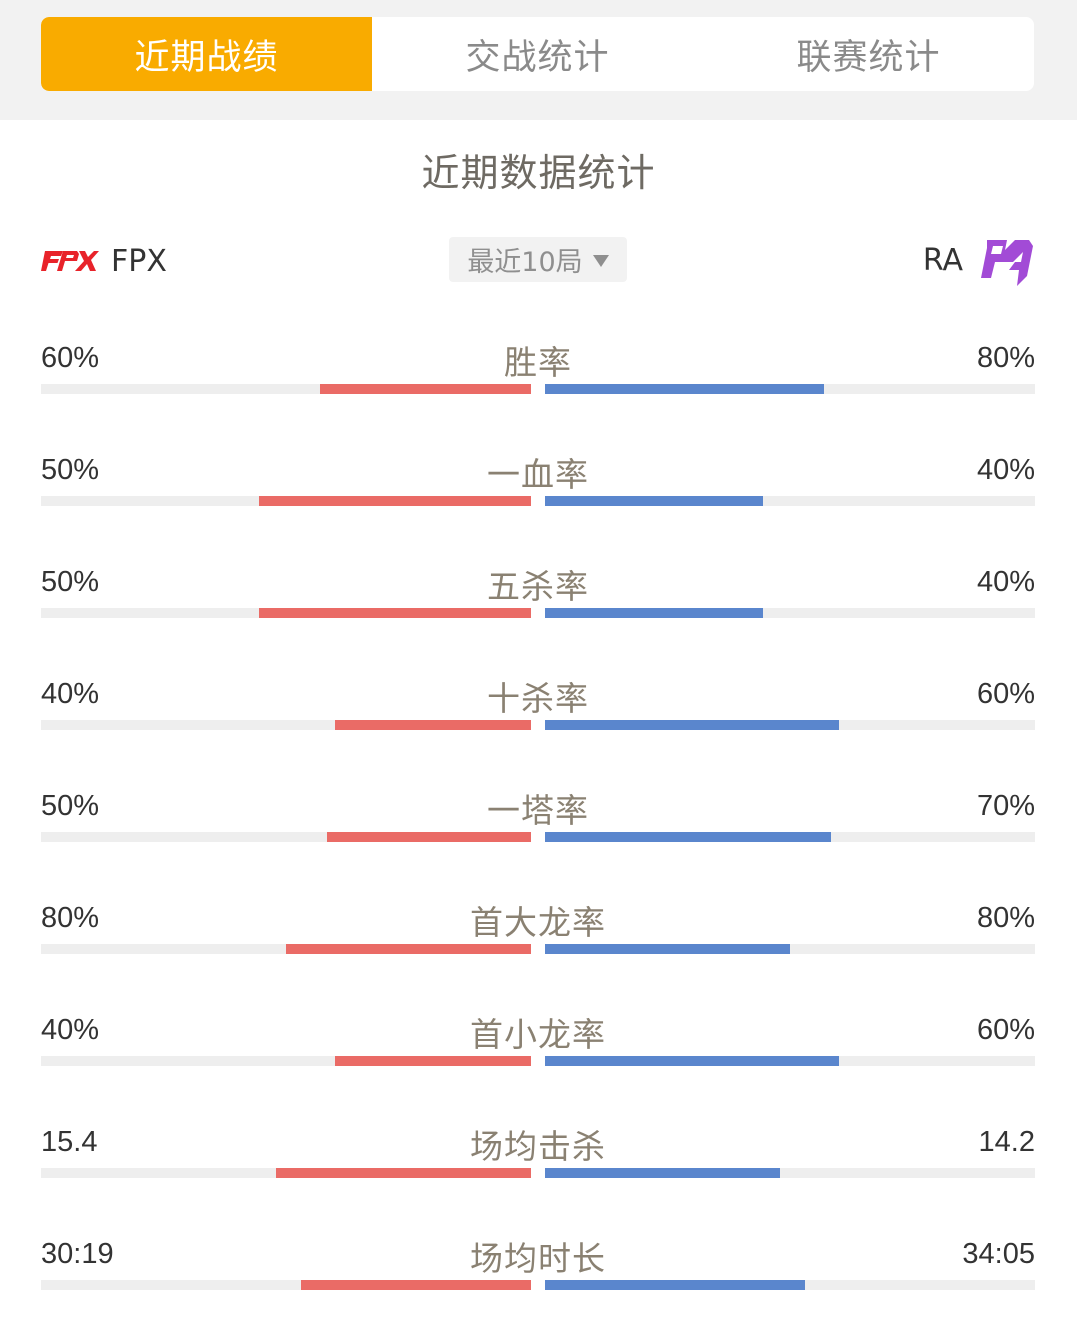 Image resolution: width=1077 pixels, height=1327 pixels. I want to click on left-team-name: FPX, so click(139, 261).